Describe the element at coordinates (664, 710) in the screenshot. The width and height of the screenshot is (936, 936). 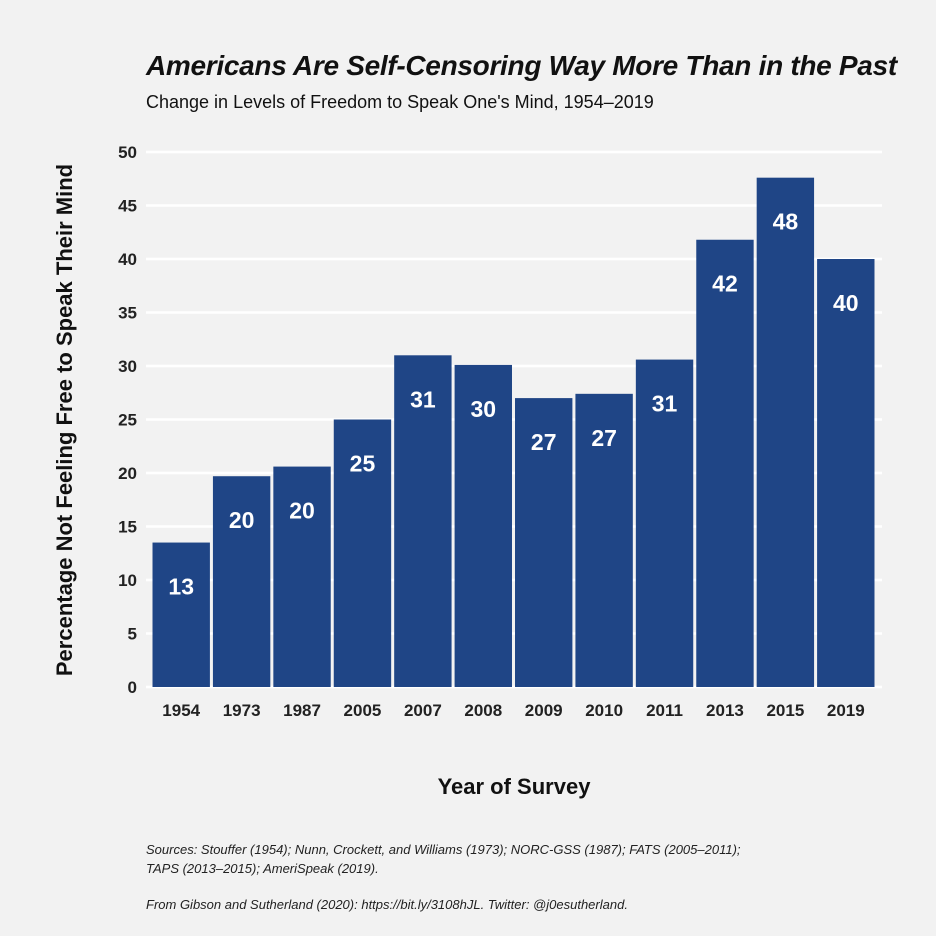
I see `x-tick-label: 2011` at that location.